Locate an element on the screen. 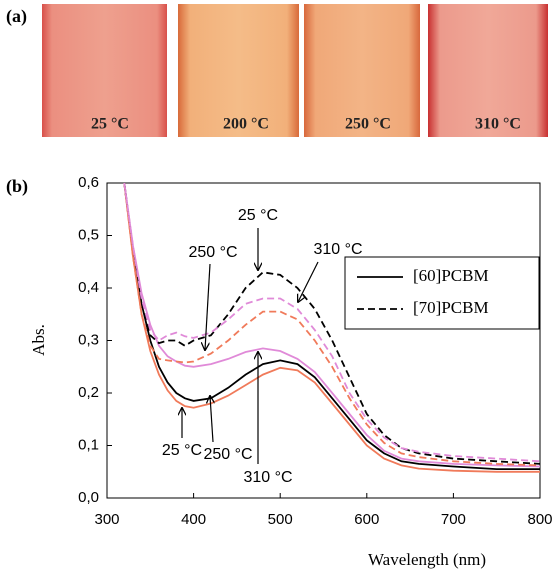 This screenshot has width=557, height=571. photo-label: 200 °C is located at coordinates (246, 124).